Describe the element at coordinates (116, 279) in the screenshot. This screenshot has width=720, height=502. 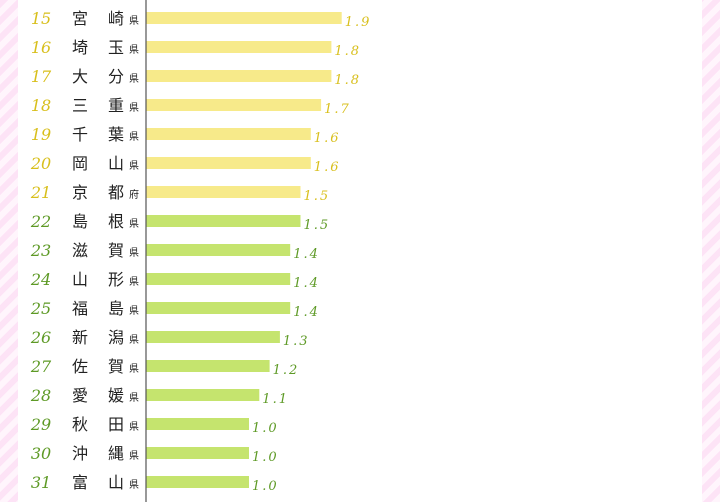
I see `prefecture-name-char: 形` at that location.